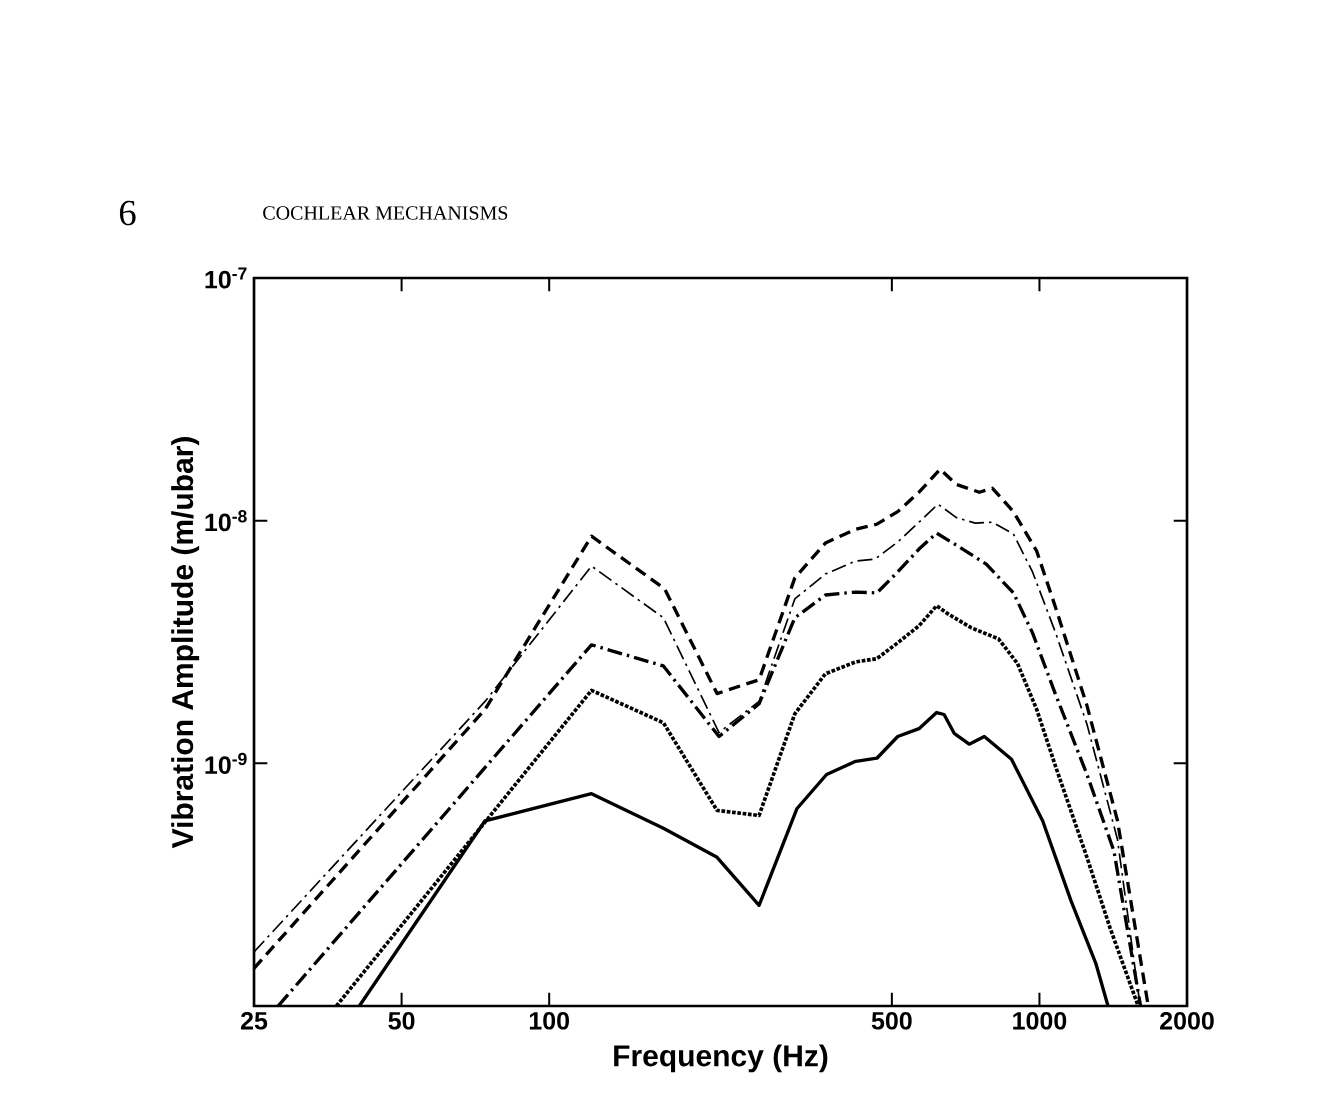 The image size is (1334, 1113). Describe the element at coordinates (891, 1020) in the screenshot. I see `x-tick-label: 500` at that location.